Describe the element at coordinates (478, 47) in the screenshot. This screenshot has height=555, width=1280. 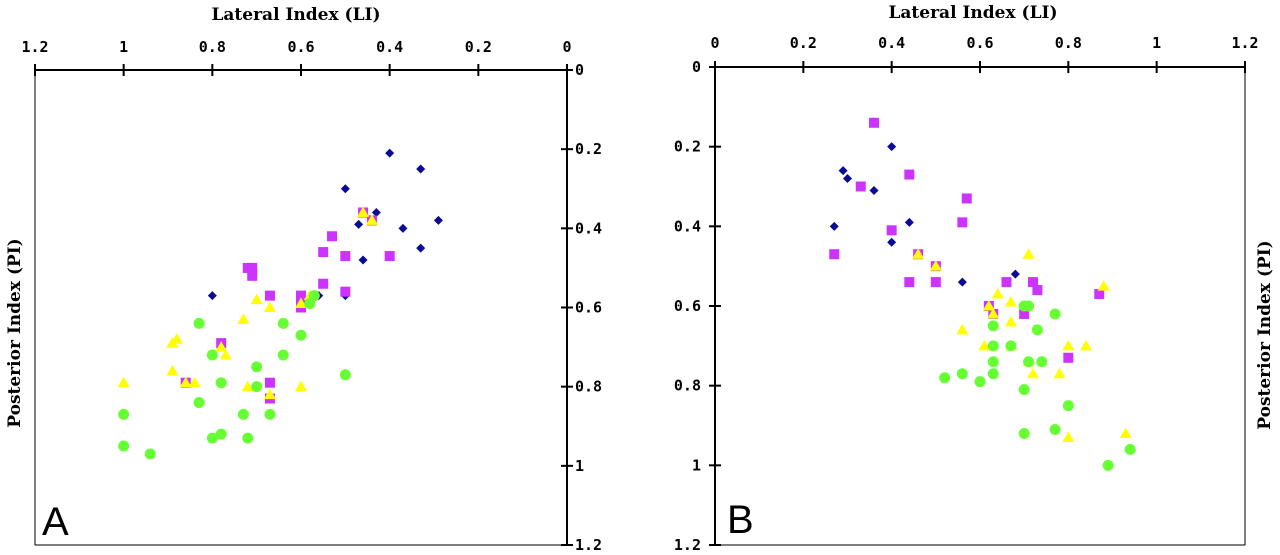
I see `x-tick-label: 0.2` at that location.